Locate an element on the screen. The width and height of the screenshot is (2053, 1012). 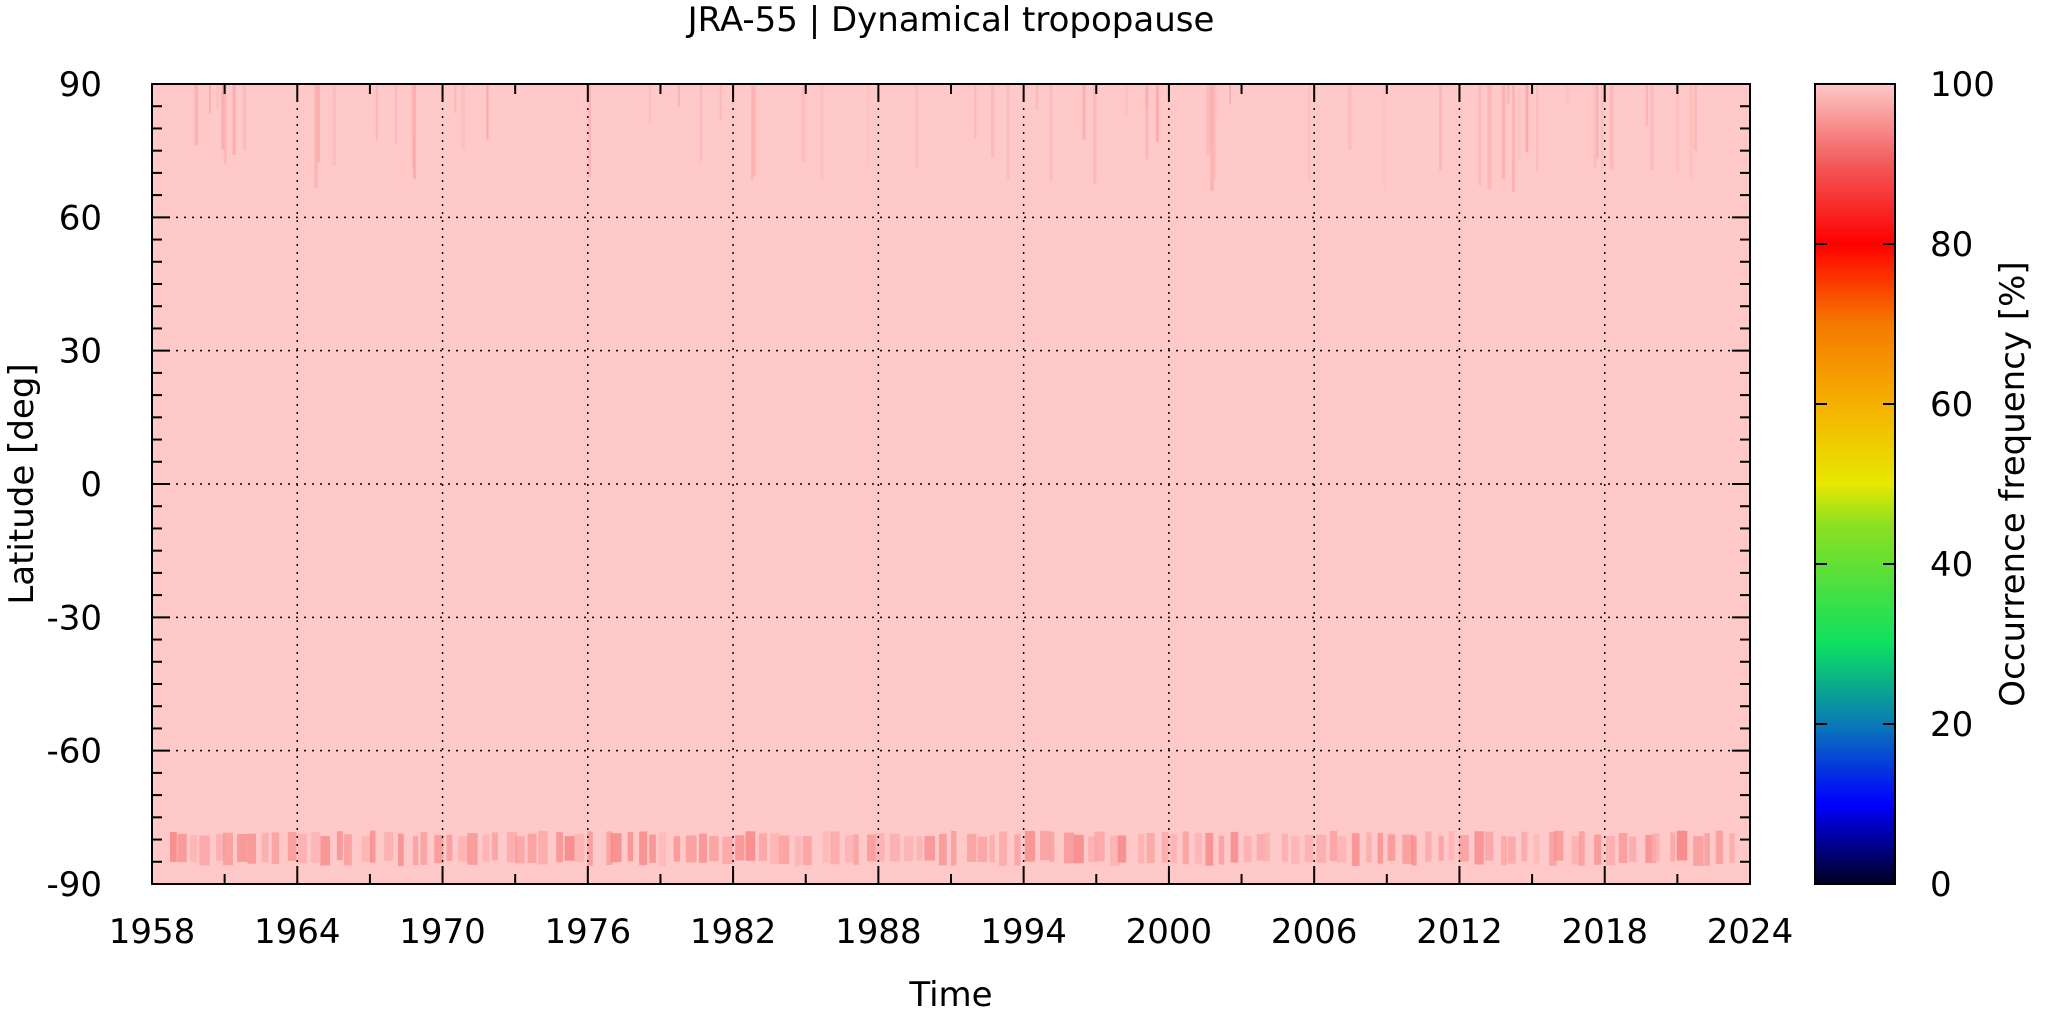
colorbar-tick-label: 0 is located at coordinates (1941, 885).